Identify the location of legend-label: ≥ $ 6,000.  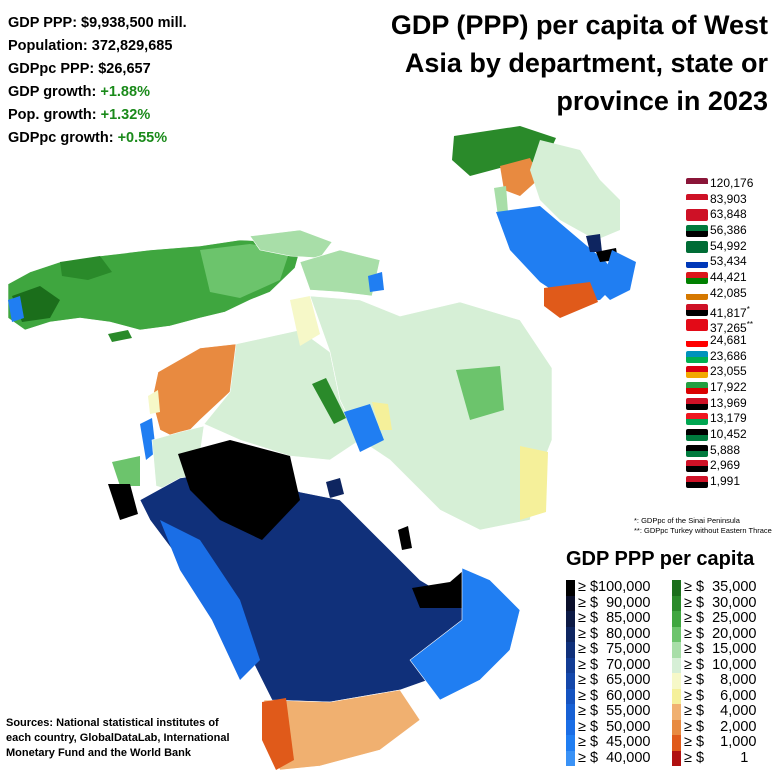
(720, 695).